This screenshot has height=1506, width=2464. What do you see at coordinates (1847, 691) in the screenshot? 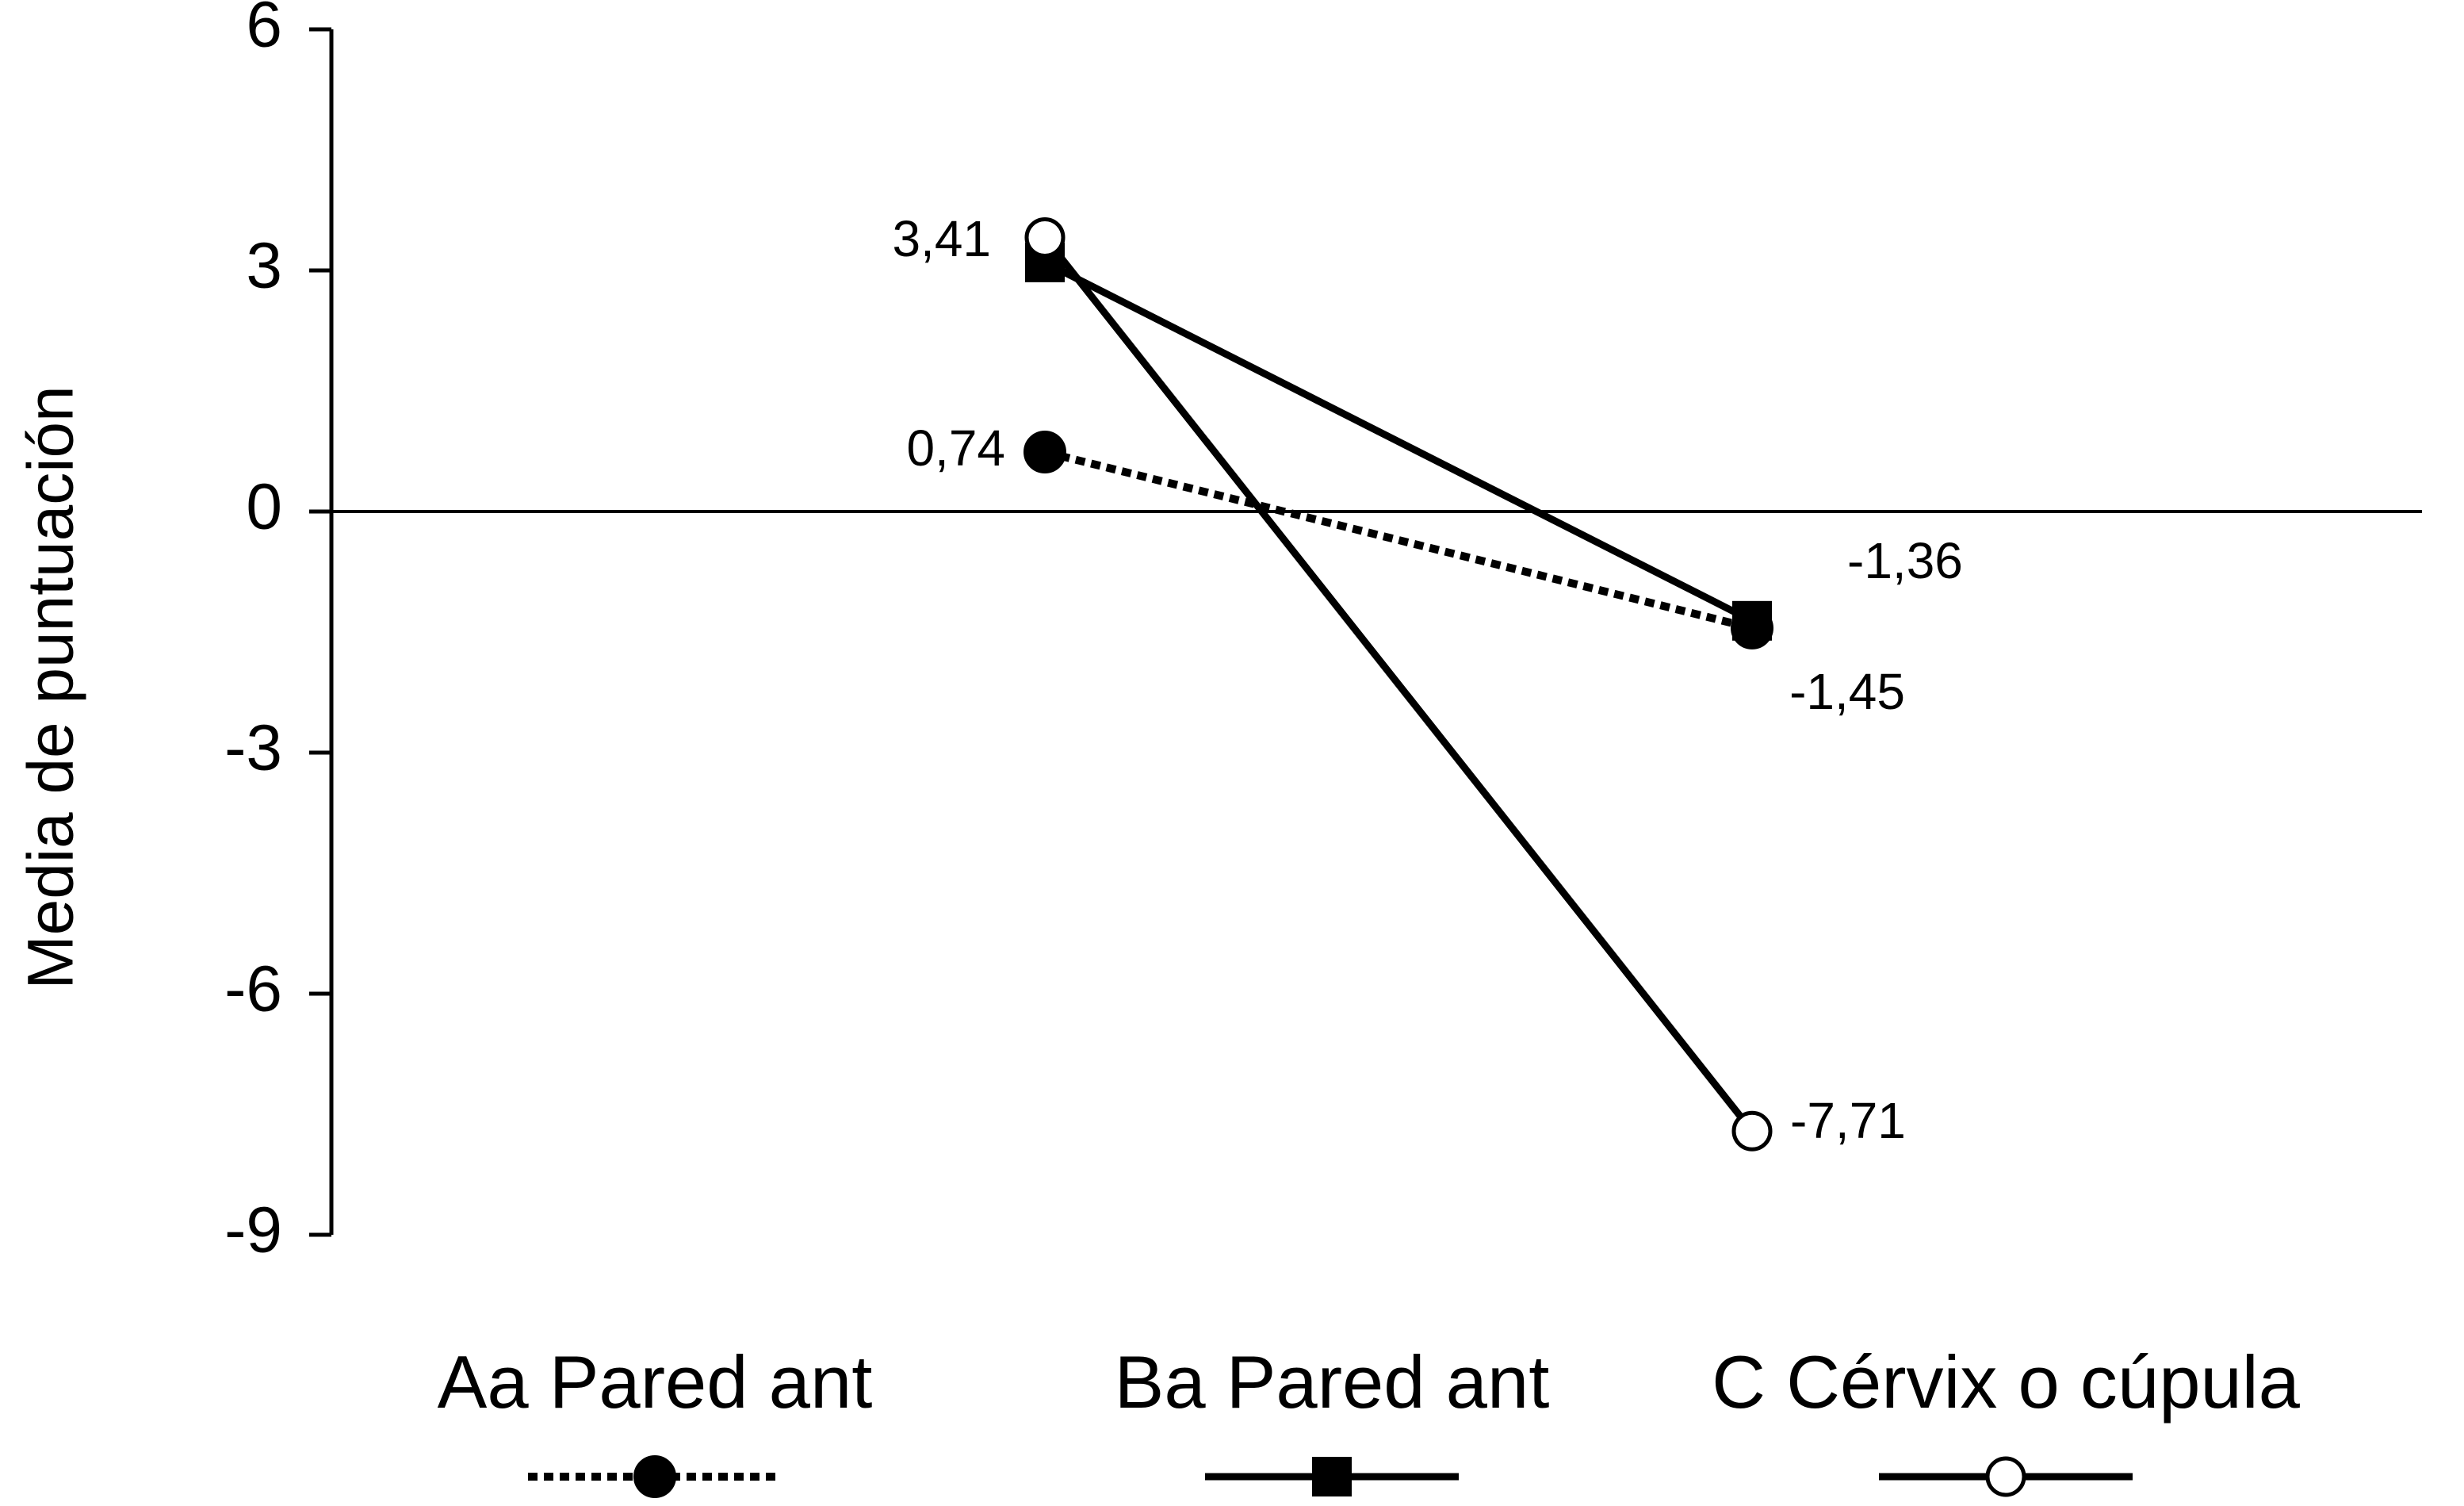
I see `data-label: -1,45` at bounding box center [1847, 691].